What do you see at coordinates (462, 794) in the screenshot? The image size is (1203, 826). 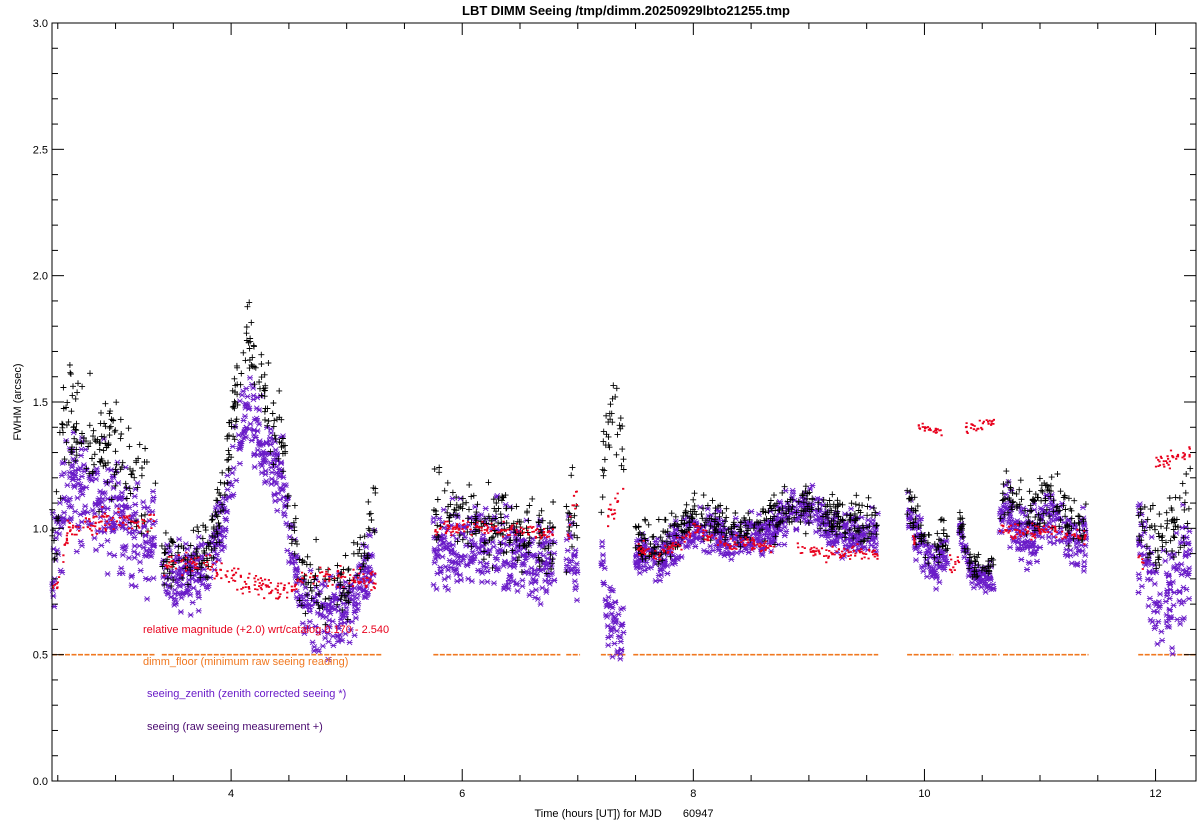 I see `x-tick-label: 6` at bounding box center [462, 794].